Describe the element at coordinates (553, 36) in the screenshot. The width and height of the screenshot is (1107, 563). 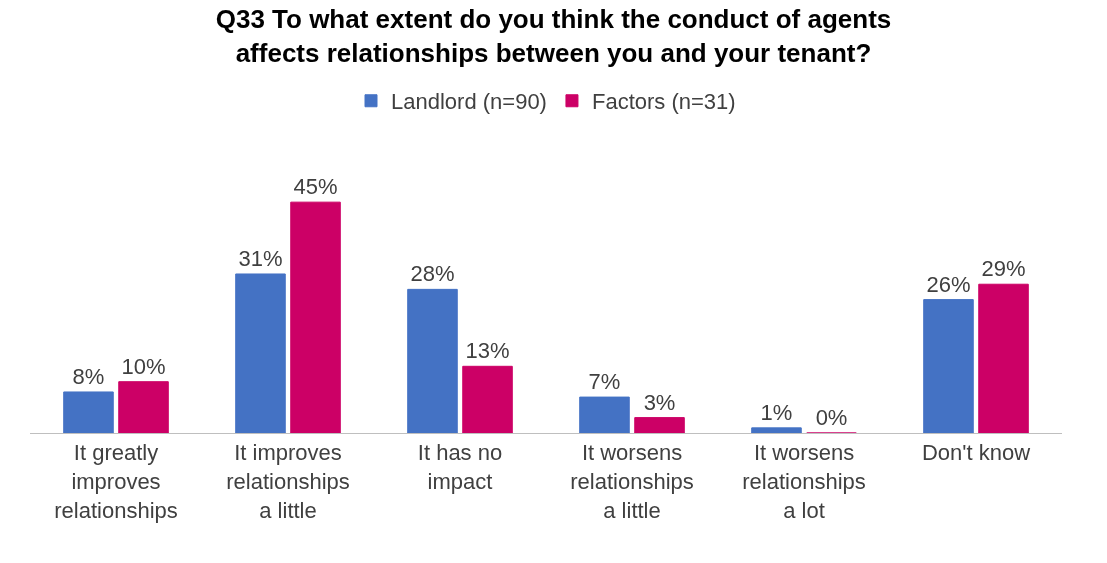
I see `chart-title: Q33 To what extent do you think the conduct of agents affects relationships between you and your tenant?` at that location.